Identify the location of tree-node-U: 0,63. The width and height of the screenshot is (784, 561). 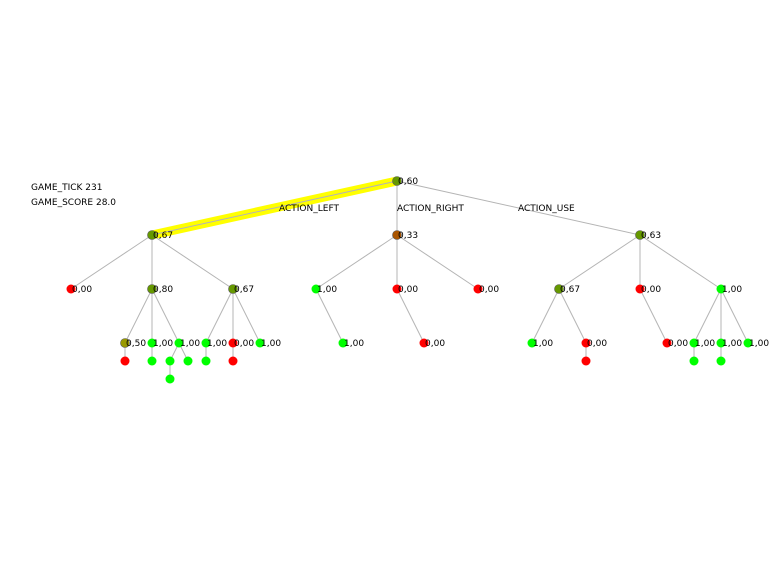
(648, 235).